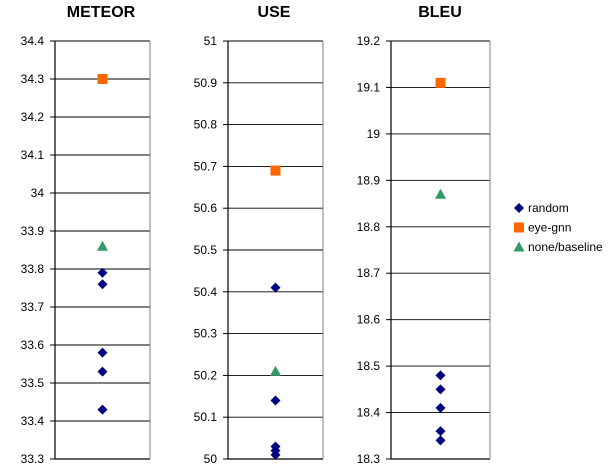 The width and height of the screenshot is (616, 473). What do you see at coordinates (33, 117) in the screenshot?
I see `y-tick-label: 34.2` at bounding box center [33, 117].